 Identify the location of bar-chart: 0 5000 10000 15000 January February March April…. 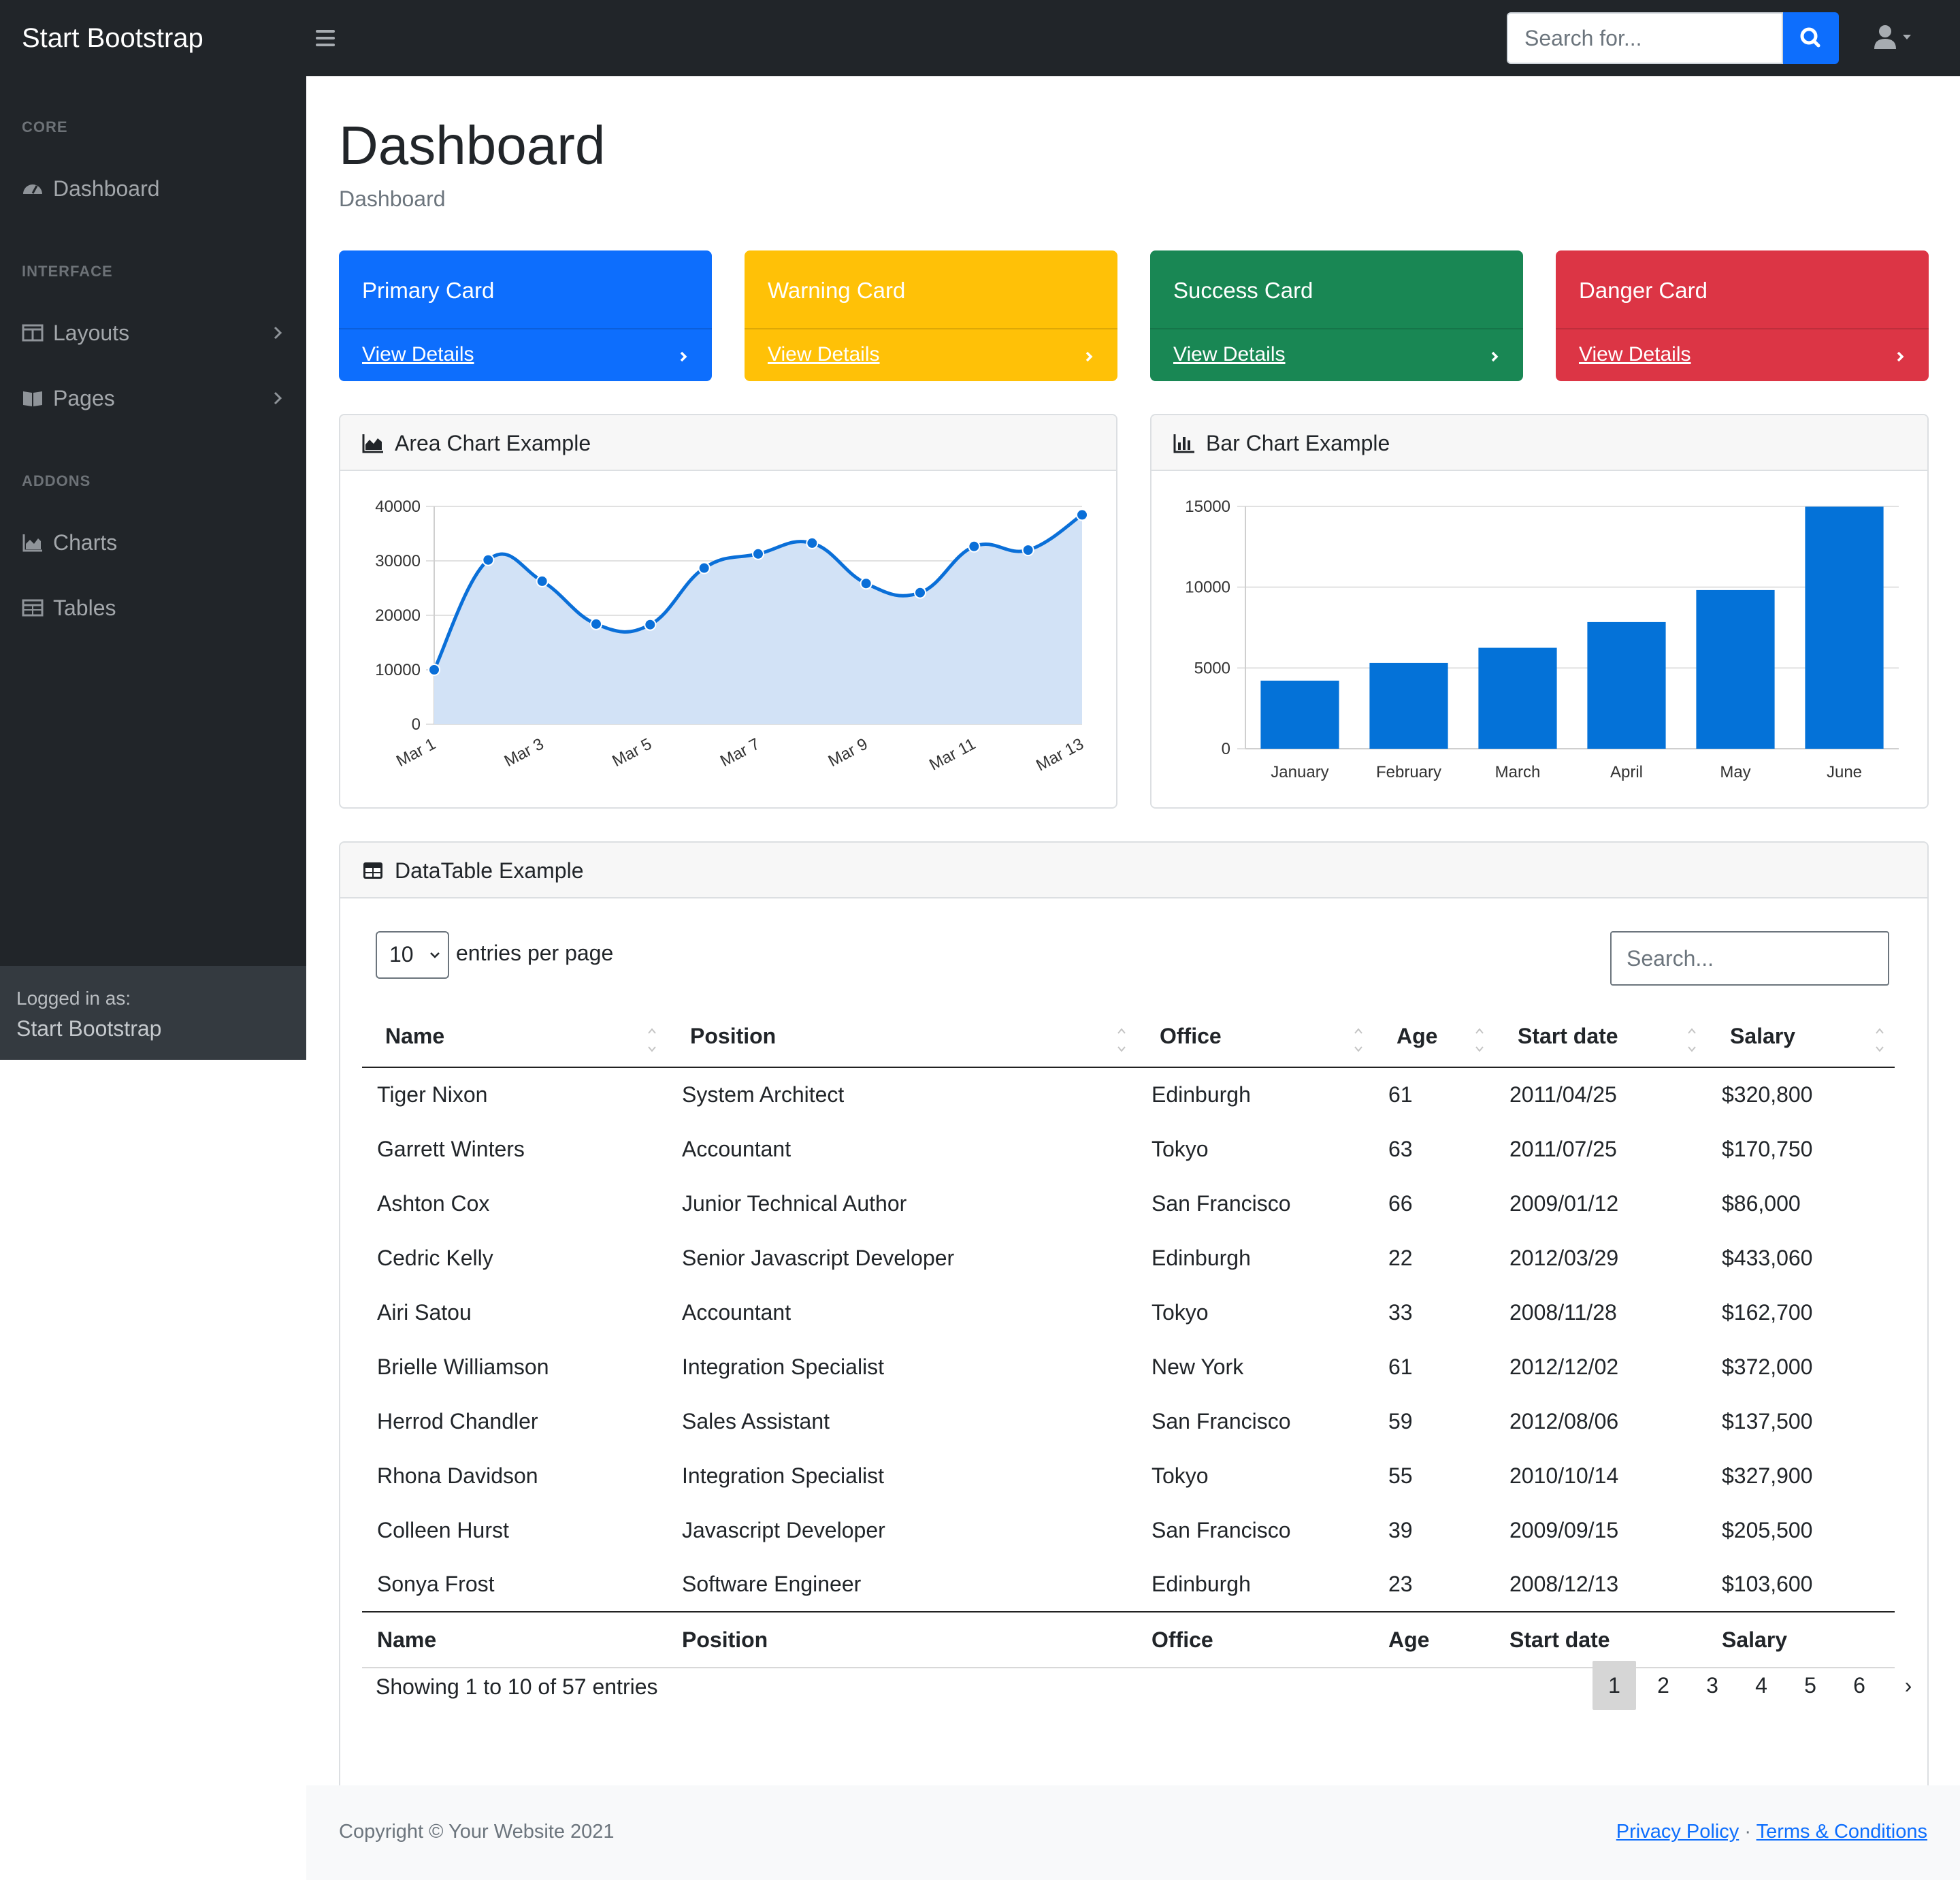
(1542, 639).